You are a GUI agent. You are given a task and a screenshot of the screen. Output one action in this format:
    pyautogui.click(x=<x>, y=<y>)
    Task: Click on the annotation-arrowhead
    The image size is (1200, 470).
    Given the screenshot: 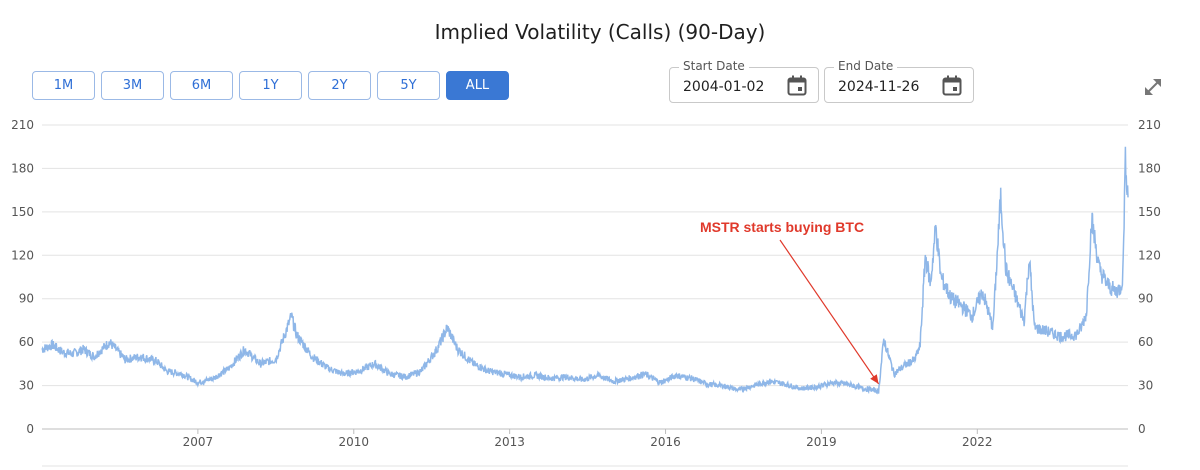 What is the action you would take?
    pyautogui.click(x=874, y=379)
    